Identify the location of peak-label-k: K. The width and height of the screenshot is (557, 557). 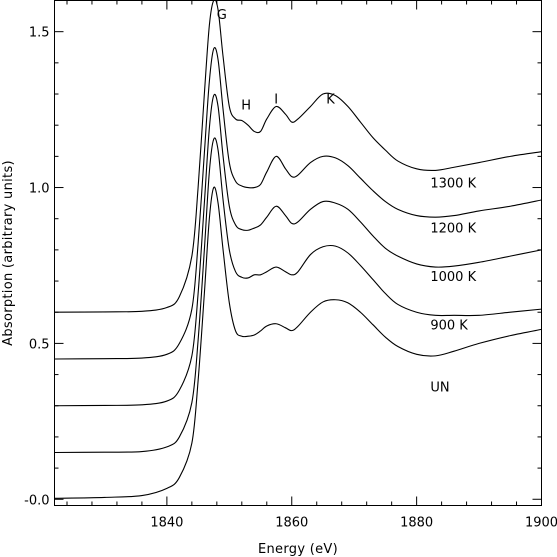
(330, 99).